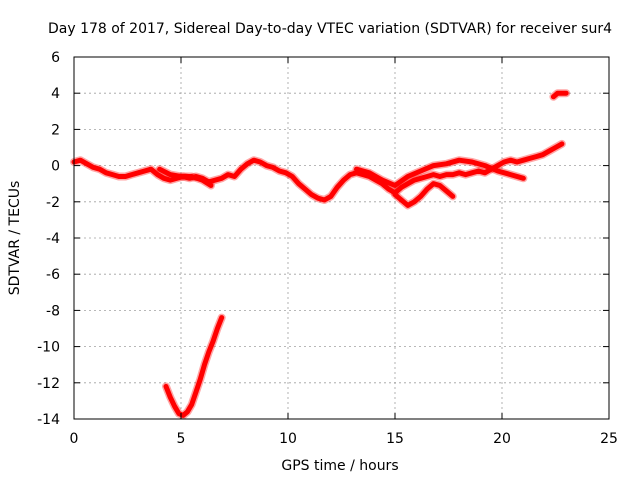 The image size is (640, 480). I want to click on y-tick-label: -14, so click(48, 420).